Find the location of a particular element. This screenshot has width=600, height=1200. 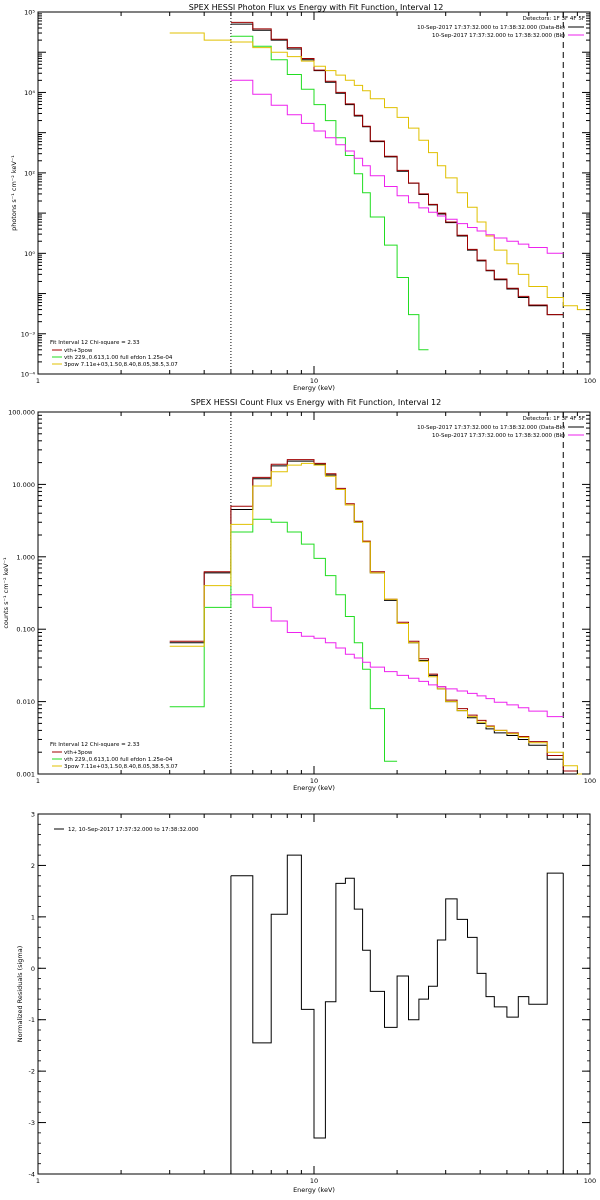

residuals-xtick-label: 100 is located at coordinates (590, 1181).